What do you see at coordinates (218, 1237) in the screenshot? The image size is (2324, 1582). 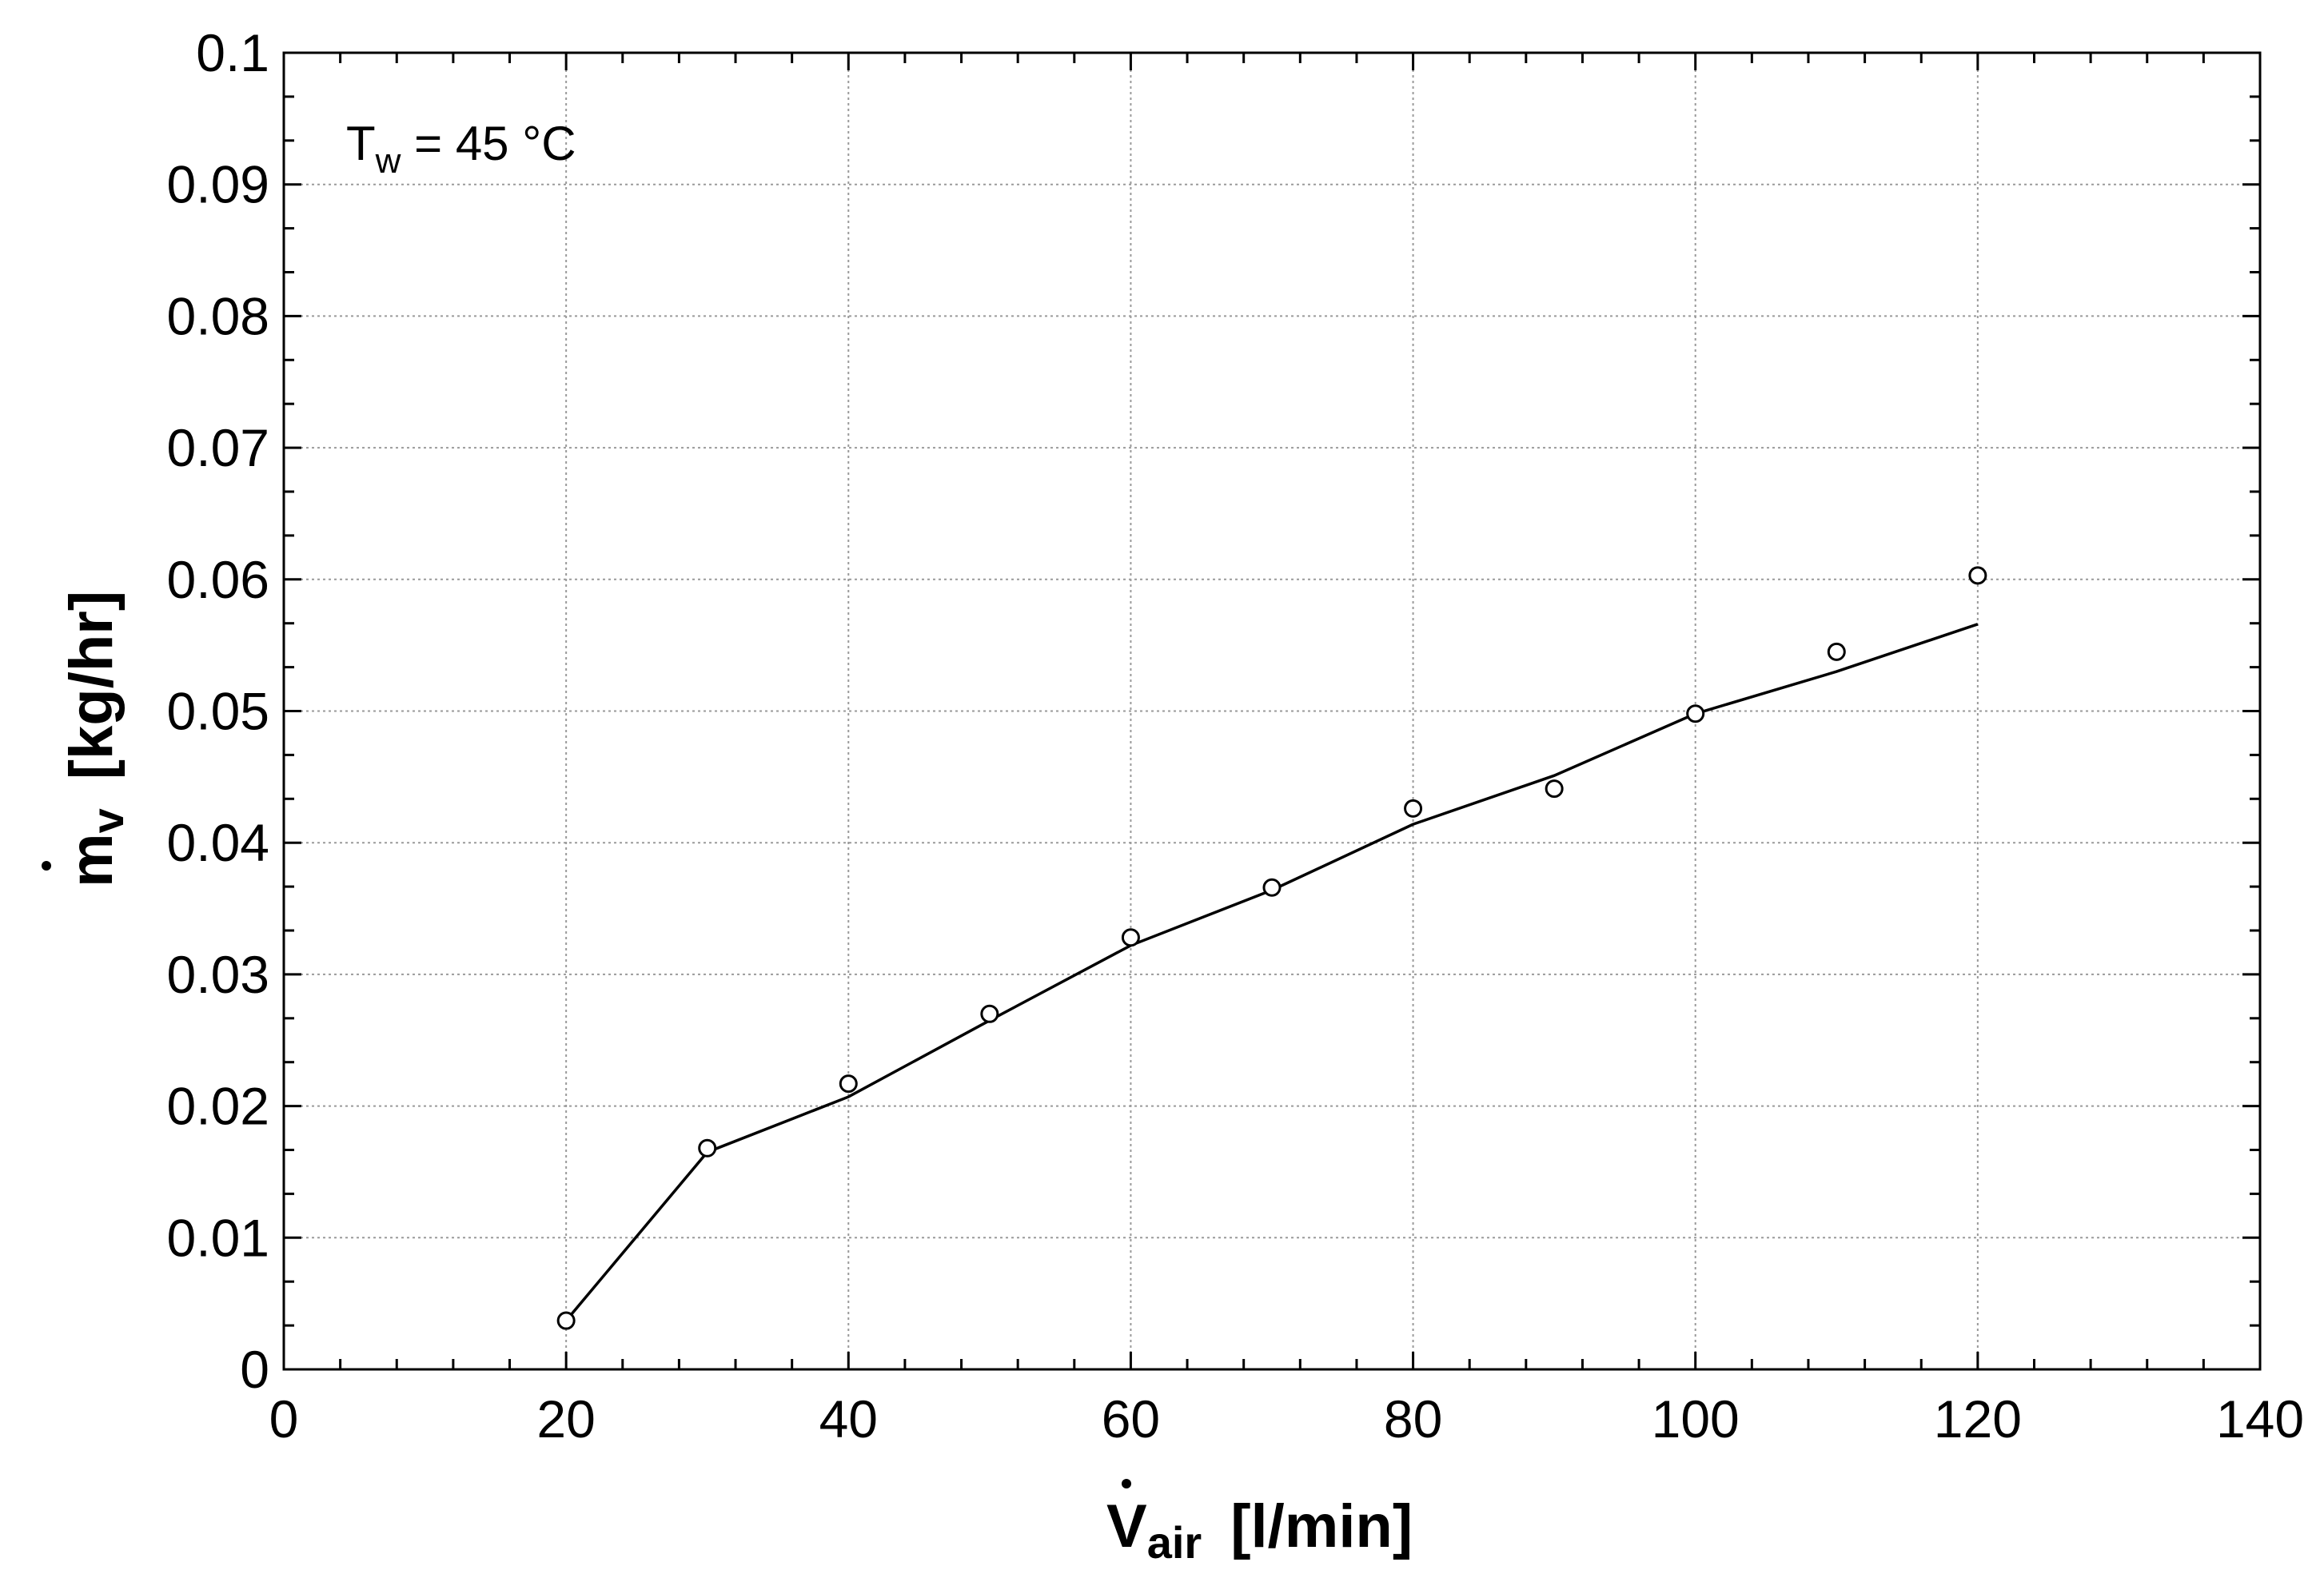 I see `y-tick-label: 0.01` at bounding box center [218, 1237].